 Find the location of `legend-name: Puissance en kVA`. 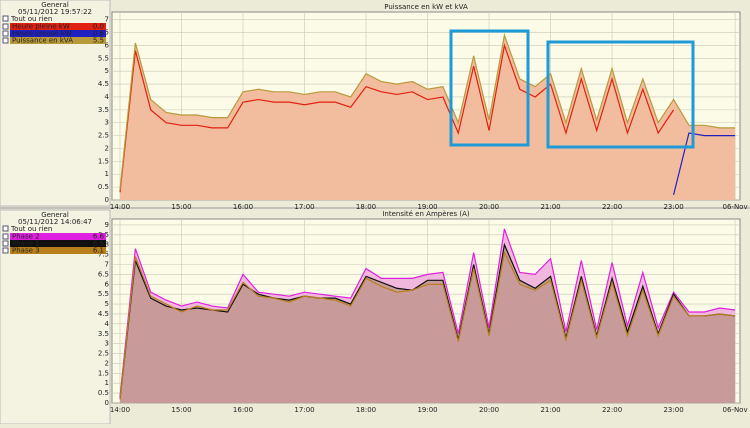

legend-name: Puissance en kVA is located at coordinates (42, 41).